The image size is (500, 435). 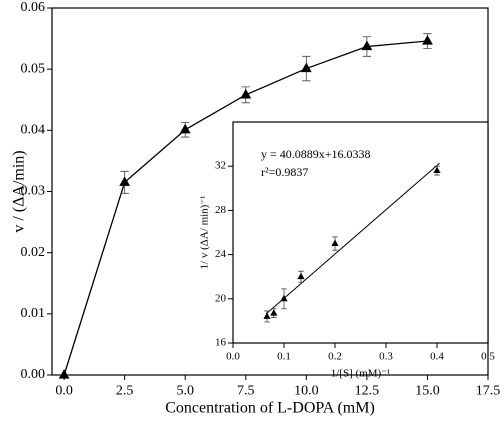 What do you see at coordinates (361, 374) in the screenshot?
I see `x-axis-label: 1/[S] (mM)⁻¹` at bounding box center [361, 374].